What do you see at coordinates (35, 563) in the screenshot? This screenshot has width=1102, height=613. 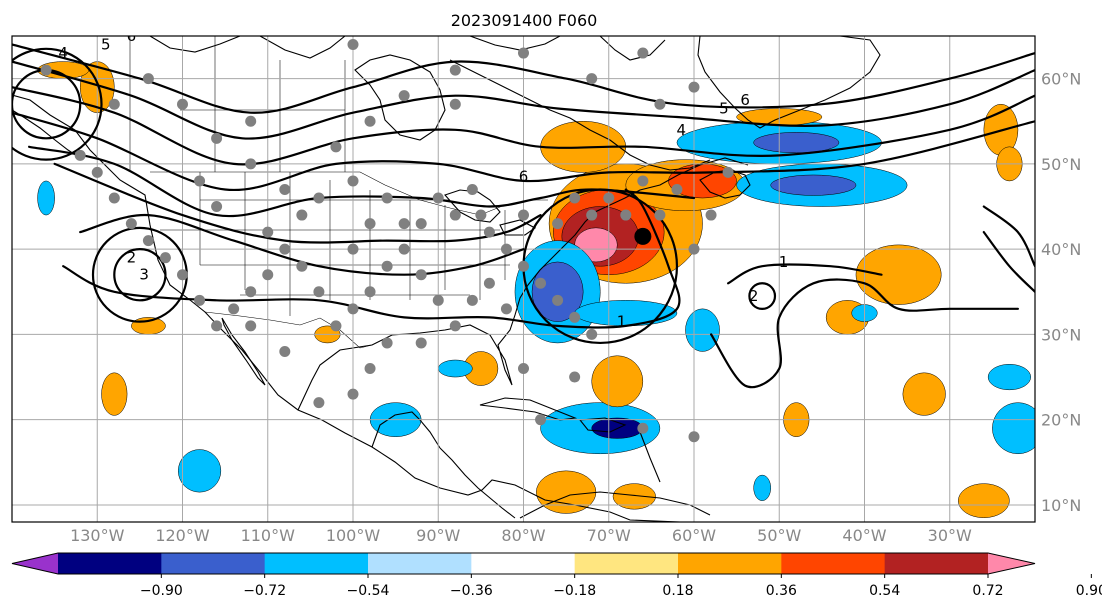 I see `colorbar-extend-low` at bounding box center [35, 563].